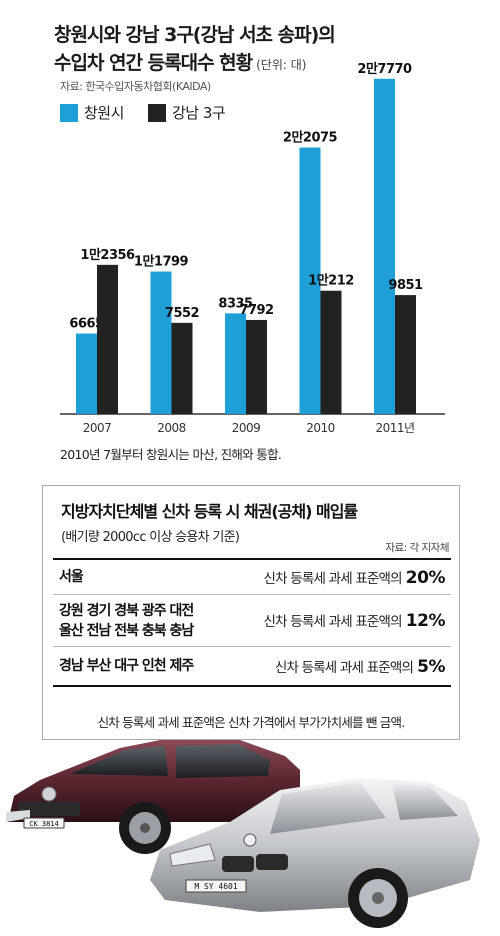 The height and width of the screenshot is (936, 500). What do you see at coordinates (235, 303) in the screenshot?
I see `bar-label-changwon-2: 8335` at bounding box center [235, 303].